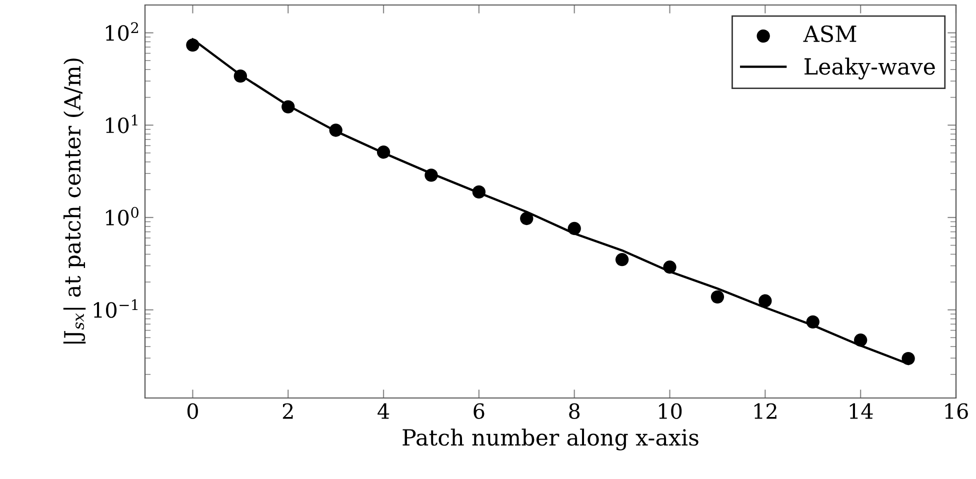  What do you see at coordinates (122, 124) in the screenshot?
I see `y-tick-label: 10$^{1}$` at bounding box center [122, 124].